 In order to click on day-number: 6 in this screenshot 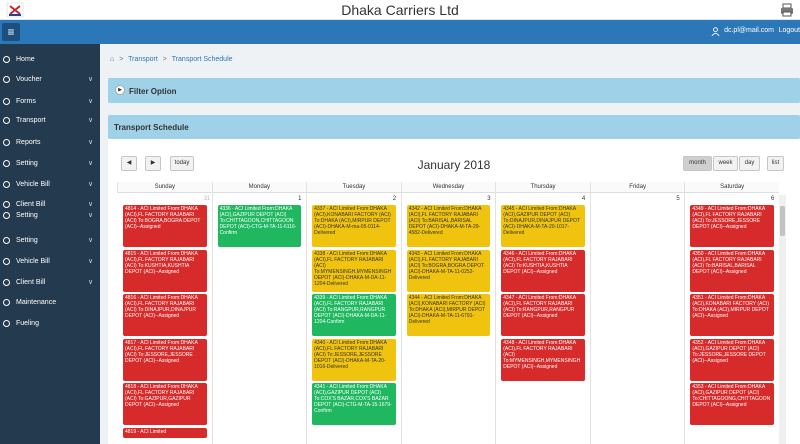, I will do `click(772, 199)`.